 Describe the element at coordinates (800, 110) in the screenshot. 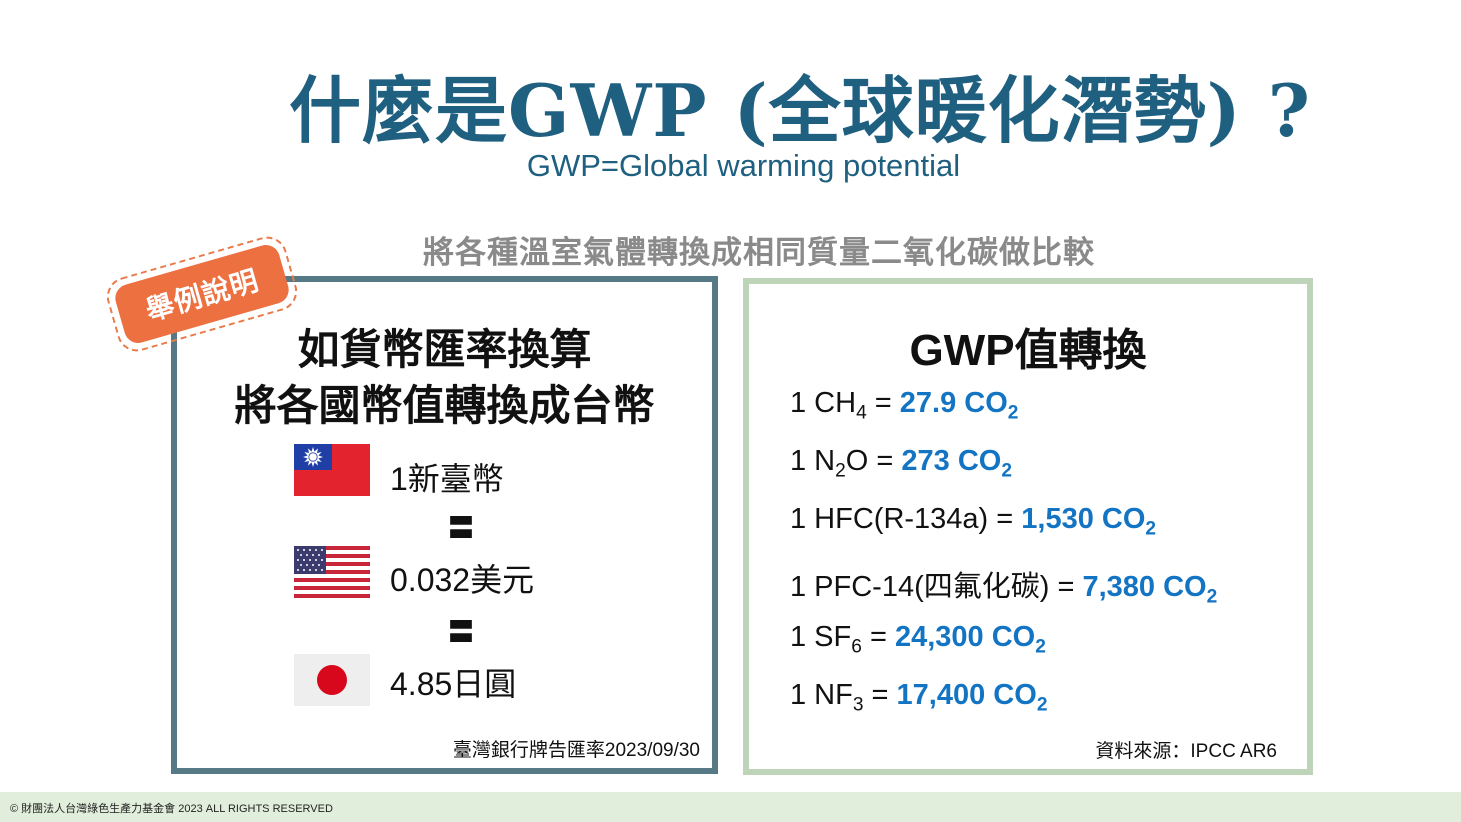

I see `page-title: 什麼是GWP (全球暖化潛勢) ?` at that location.